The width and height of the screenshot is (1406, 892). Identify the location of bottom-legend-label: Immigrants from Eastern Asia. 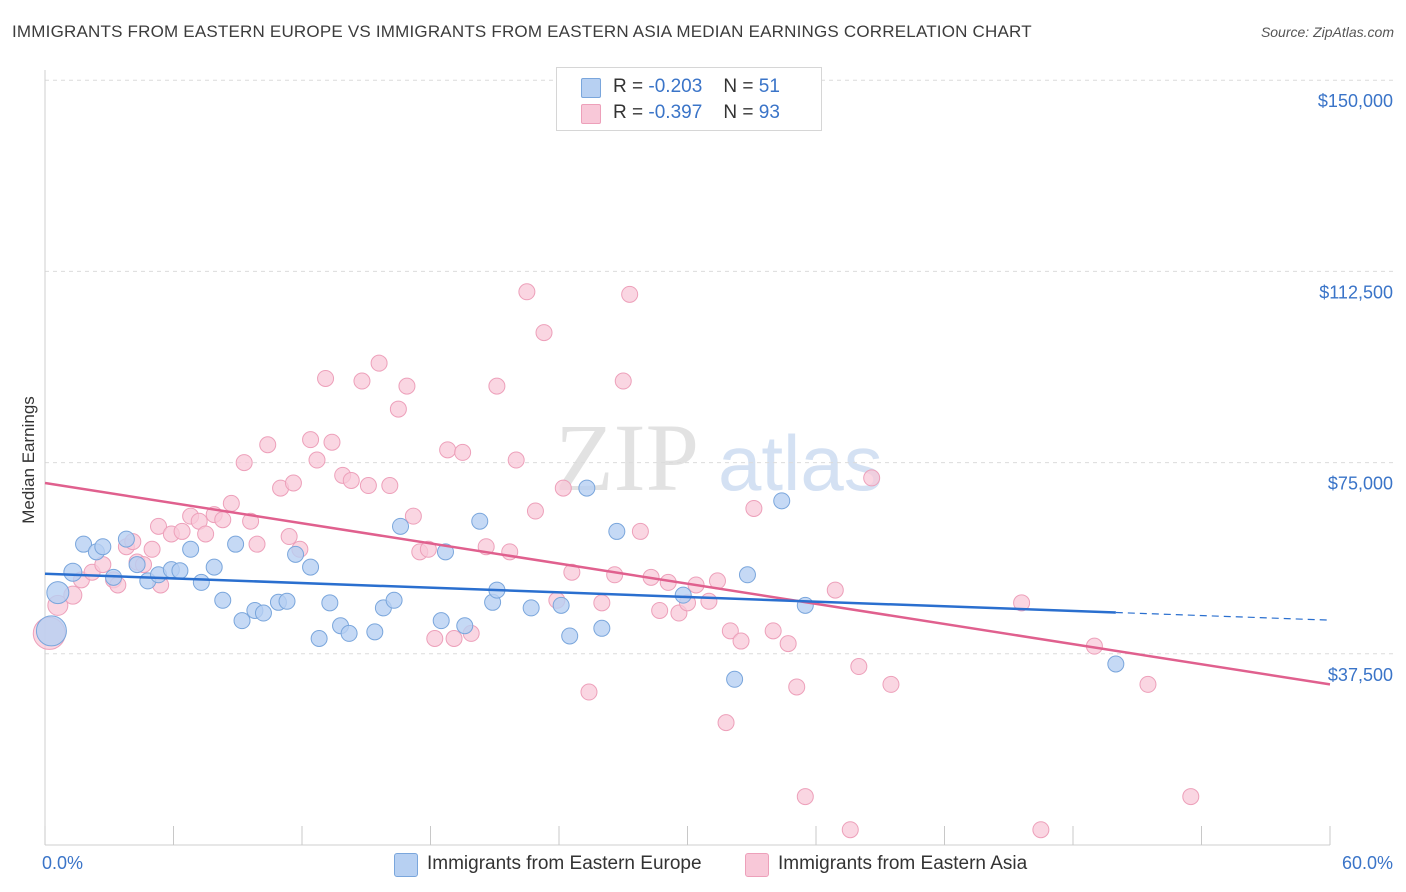
(903, 863).